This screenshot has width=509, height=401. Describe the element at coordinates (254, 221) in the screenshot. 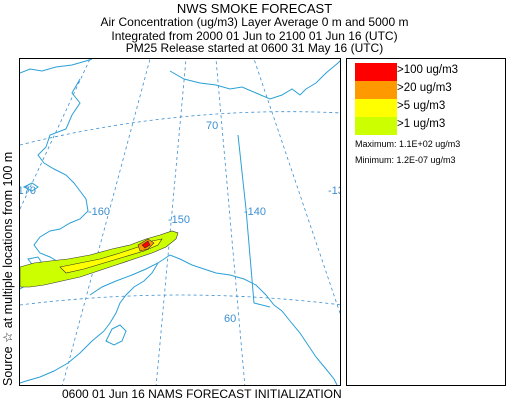

I see `canada-border` at that location.